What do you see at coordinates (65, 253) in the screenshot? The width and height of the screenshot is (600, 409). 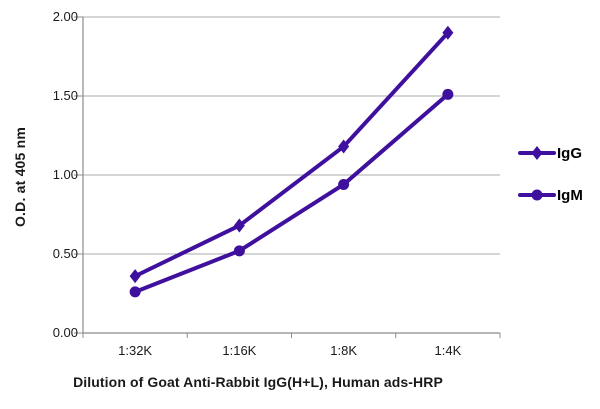 I see `y-axis-tick-label: 0.50` at bounding box center [65, 253].